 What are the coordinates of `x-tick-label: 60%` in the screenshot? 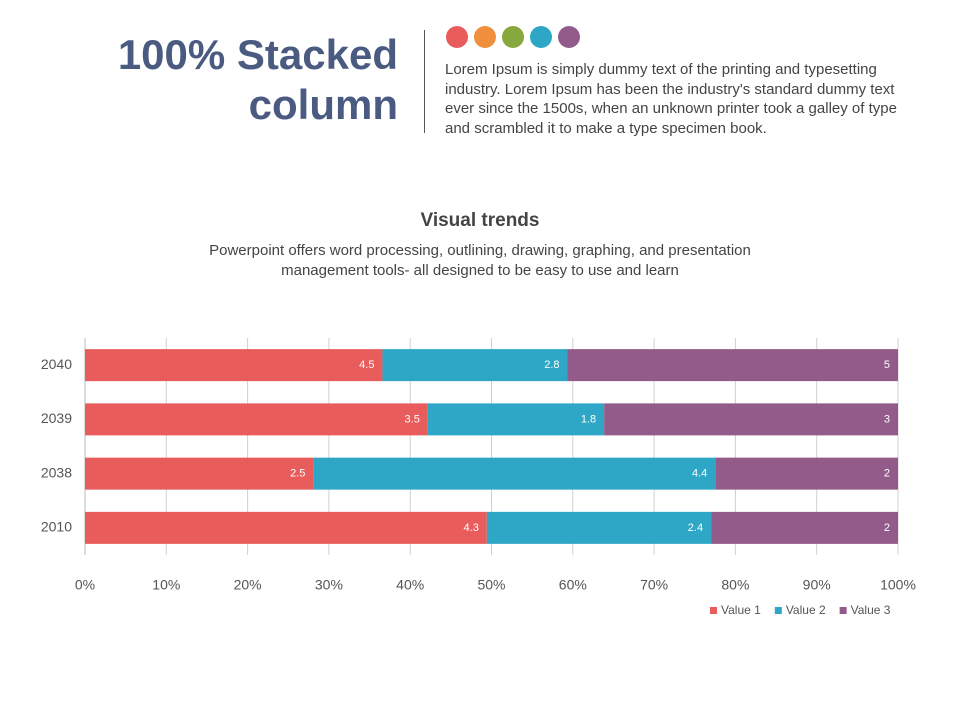 It's located at (573, 585).